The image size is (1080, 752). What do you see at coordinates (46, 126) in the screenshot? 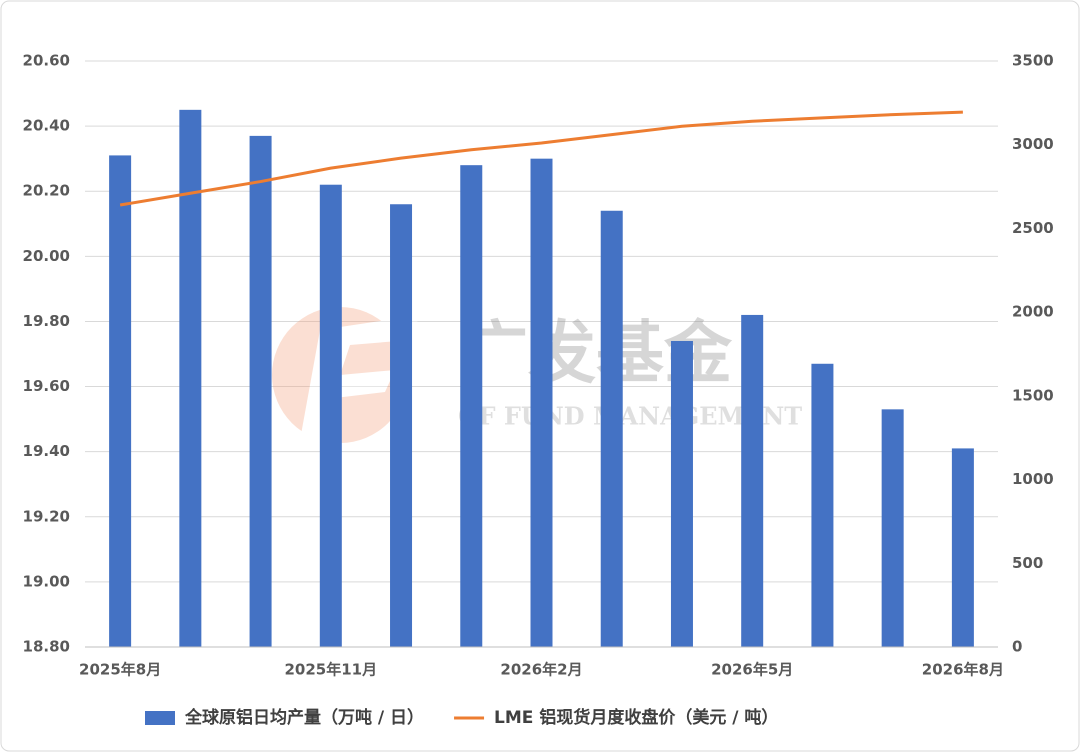
I see `y-tick-label: 20.40` at bounding box center [46, 126].